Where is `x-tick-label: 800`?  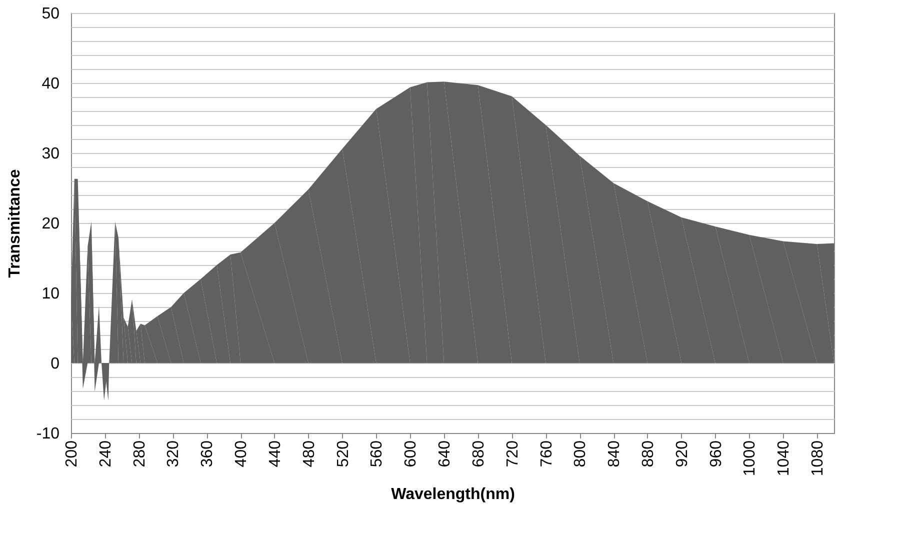
x-tick-label: 800 is located at coordinates (581, 454).